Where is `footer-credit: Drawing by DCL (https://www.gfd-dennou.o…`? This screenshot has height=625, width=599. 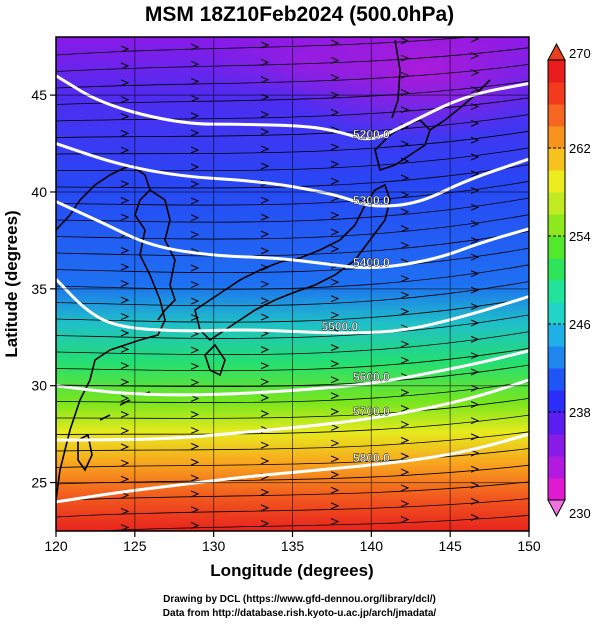
footer-credit: Drawing by DCL (https://www.gfd-dennou.o… is located at coordinates (299, 599).